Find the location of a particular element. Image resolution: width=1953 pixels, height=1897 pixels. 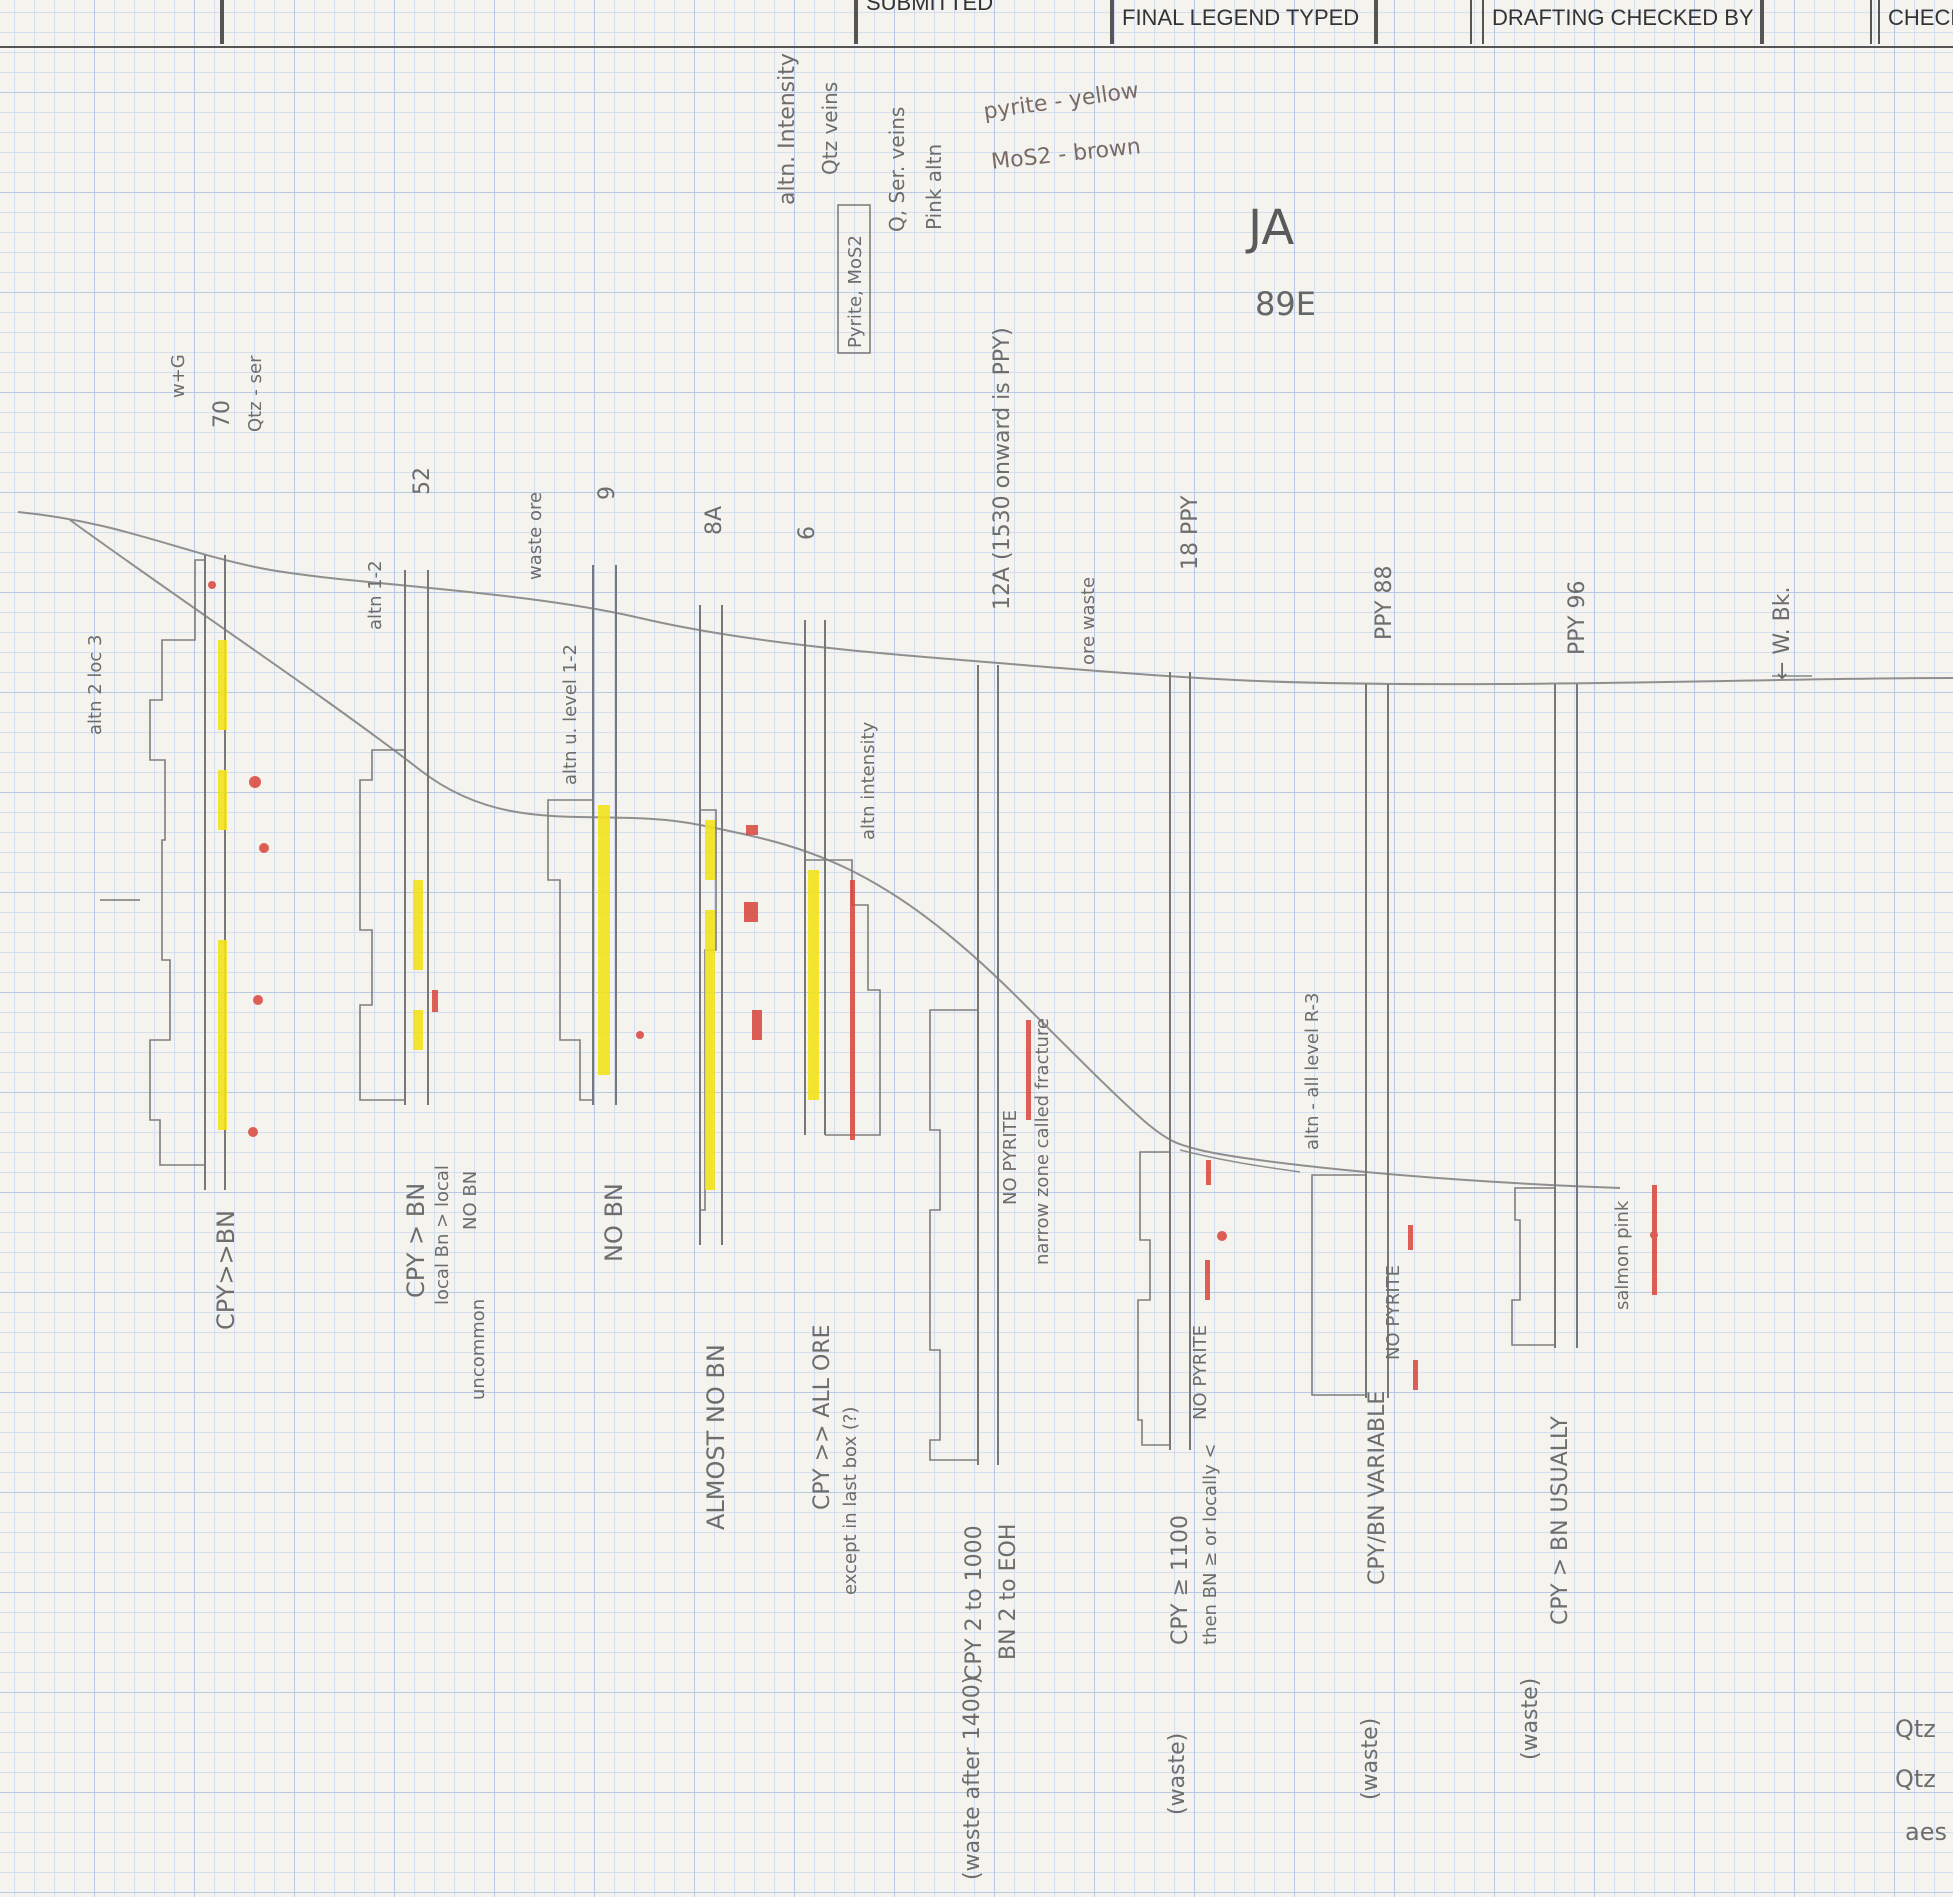

note-qtz-veins: Qtz veins is located at coordinates (830, 128).